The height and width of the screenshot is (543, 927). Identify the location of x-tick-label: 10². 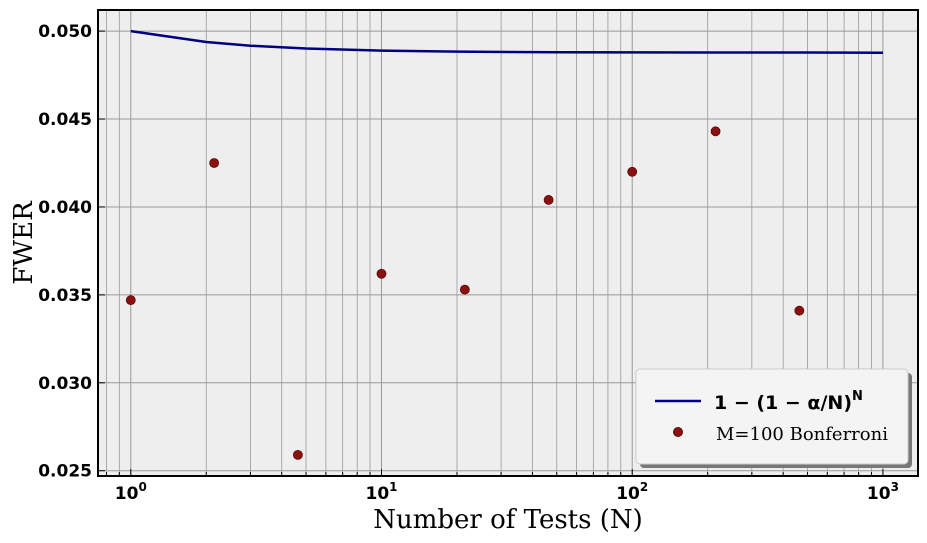
(632, 492).